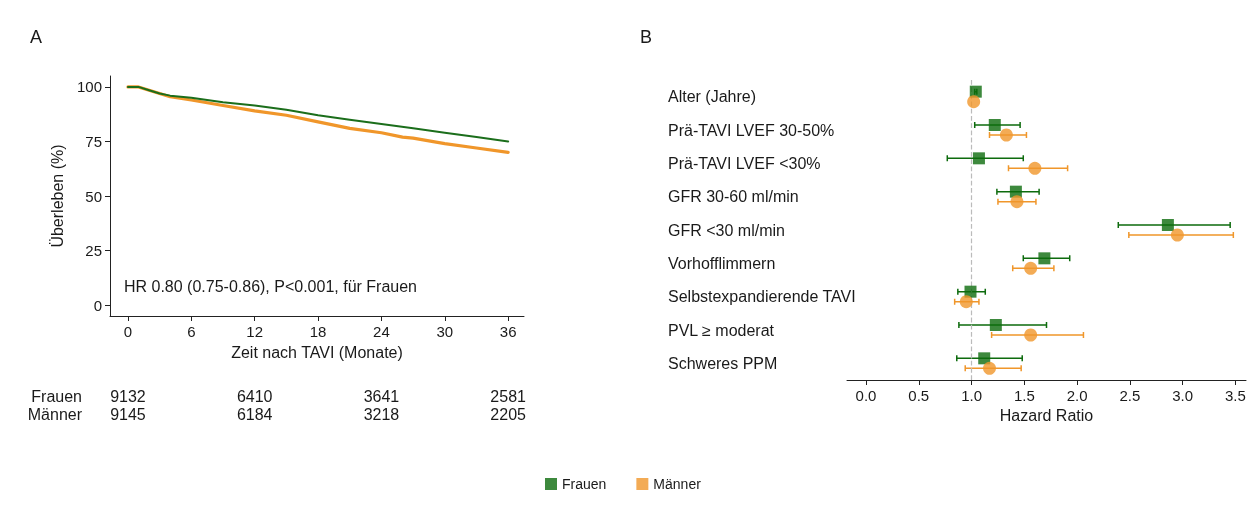 This screenshot has width=1260, height=508. What do you see at coordinates (1024, 395) in the screenshot?
I see `x-tick-label: 1.5` at bounding box center [1024, 395].